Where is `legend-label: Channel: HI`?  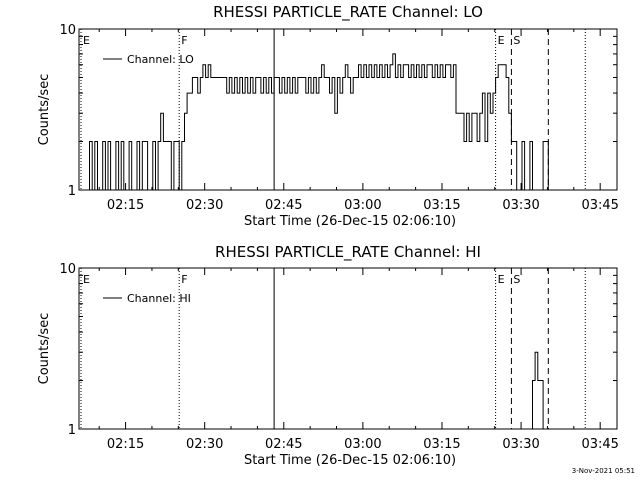
legend-label: Channel: HI is located at coordinates (159, 298).